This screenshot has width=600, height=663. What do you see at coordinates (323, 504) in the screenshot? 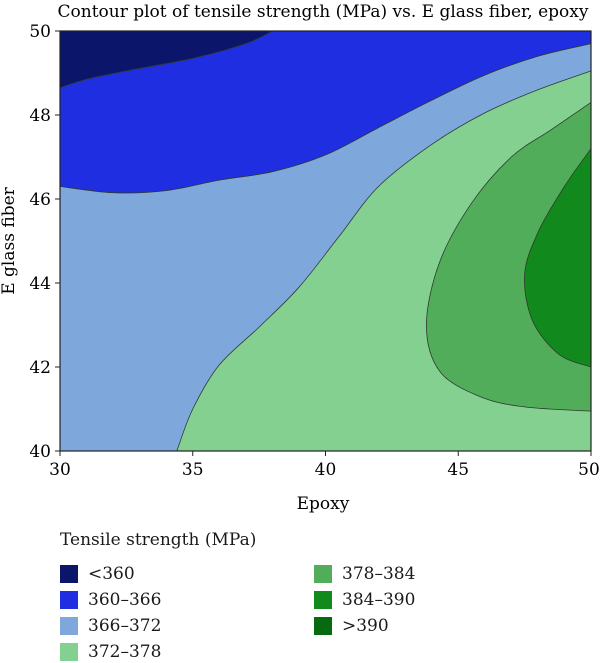
I see `x-axis-label: Epoxy` at bounding box center [323, 504].